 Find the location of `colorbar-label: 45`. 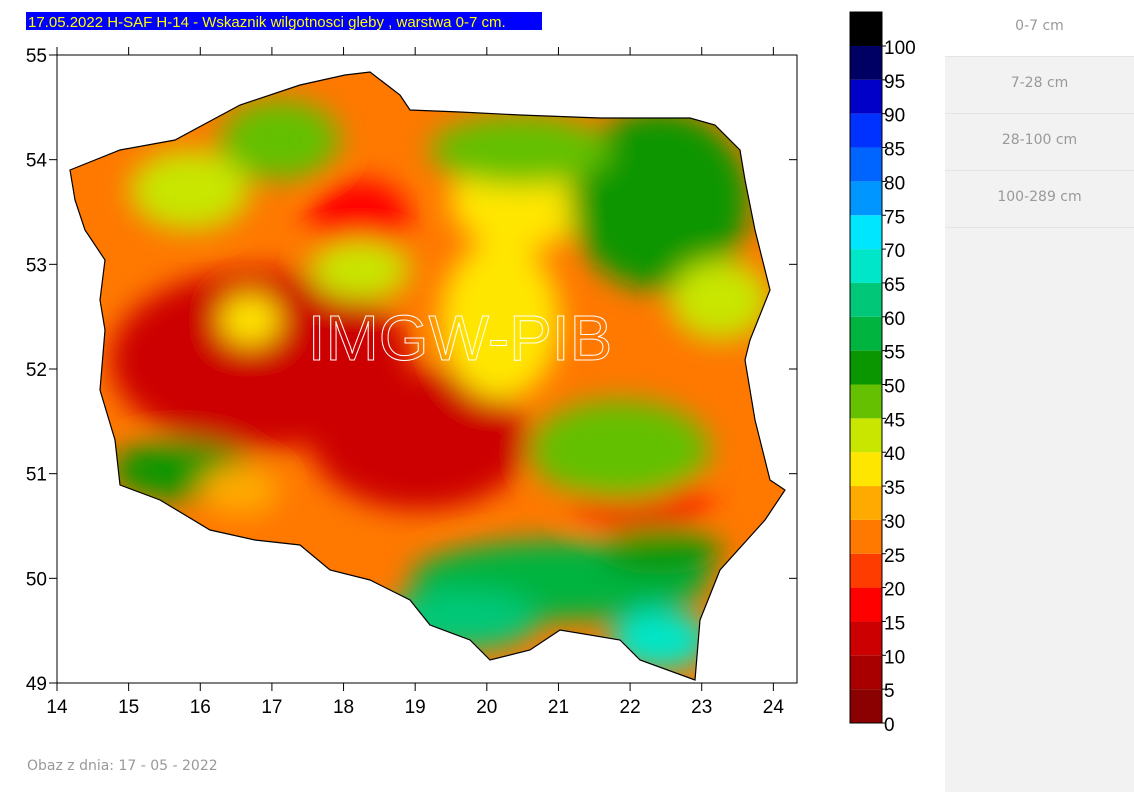

colorbar-label: 45 is located at coordinates (894, 420).